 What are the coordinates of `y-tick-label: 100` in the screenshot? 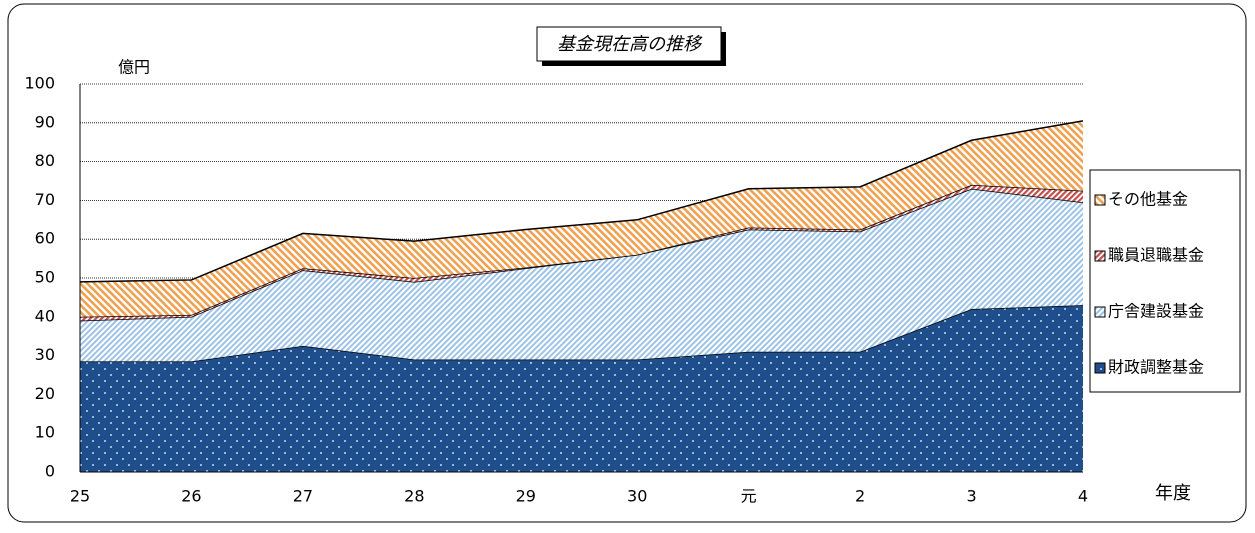 It's located at (39, 83).